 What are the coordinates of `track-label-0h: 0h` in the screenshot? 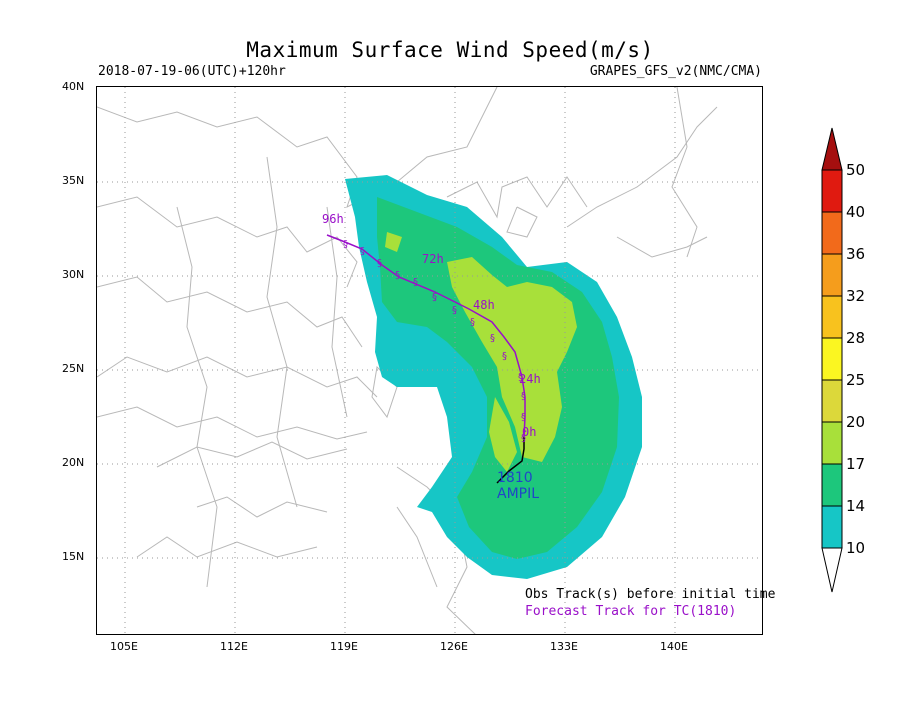 It's located at (529, 432).